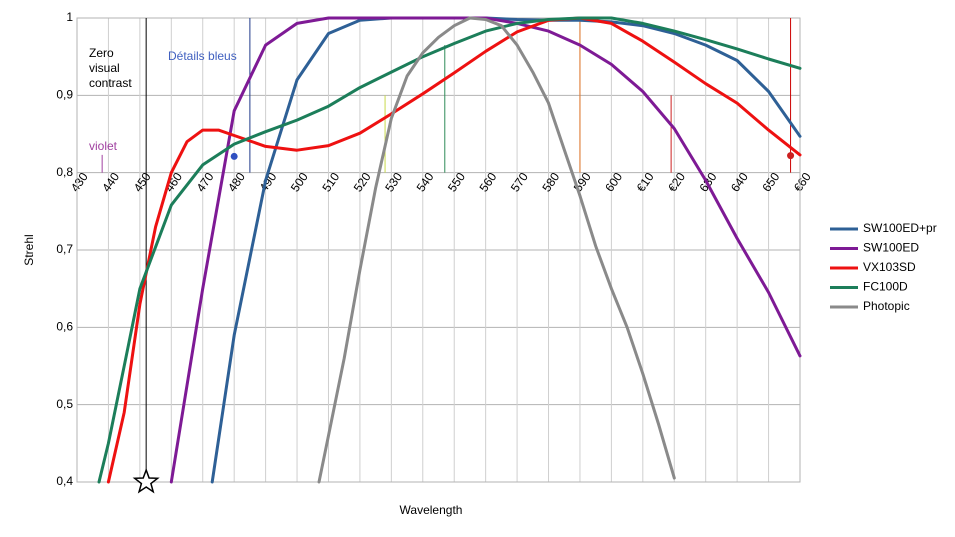 The width and height of the screenshot is (955, 537). Describe the element at coordinates (886, 306) in the screenshot. I see `legend-label: Photopic` at that location.